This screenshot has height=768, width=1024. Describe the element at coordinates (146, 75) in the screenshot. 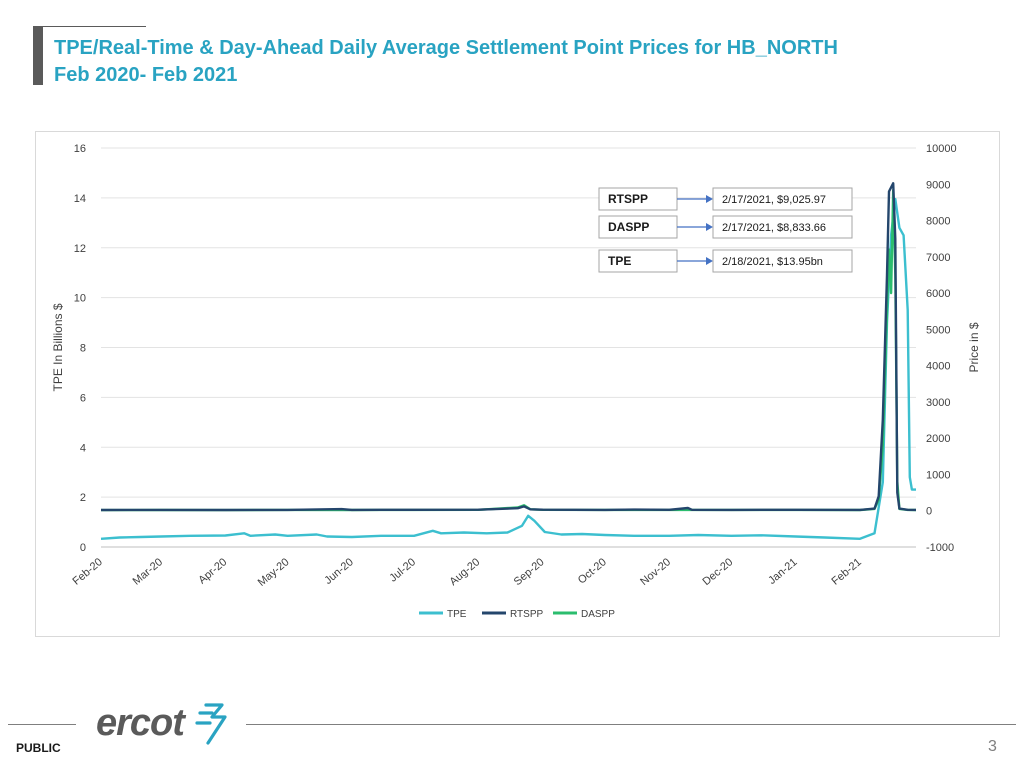

I see `slide-title-line2: Feb 2020- Feb 2021` at that location.